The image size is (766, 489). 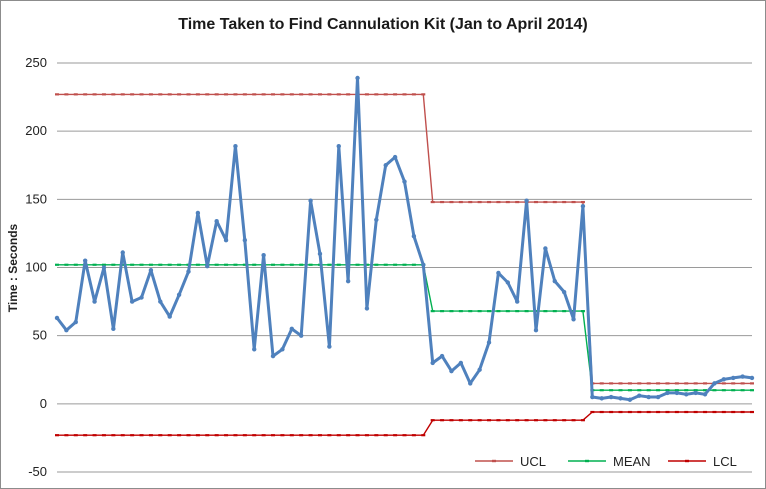 I want to click on legend-label-mean: MEAN, so click(x=632, y=461).